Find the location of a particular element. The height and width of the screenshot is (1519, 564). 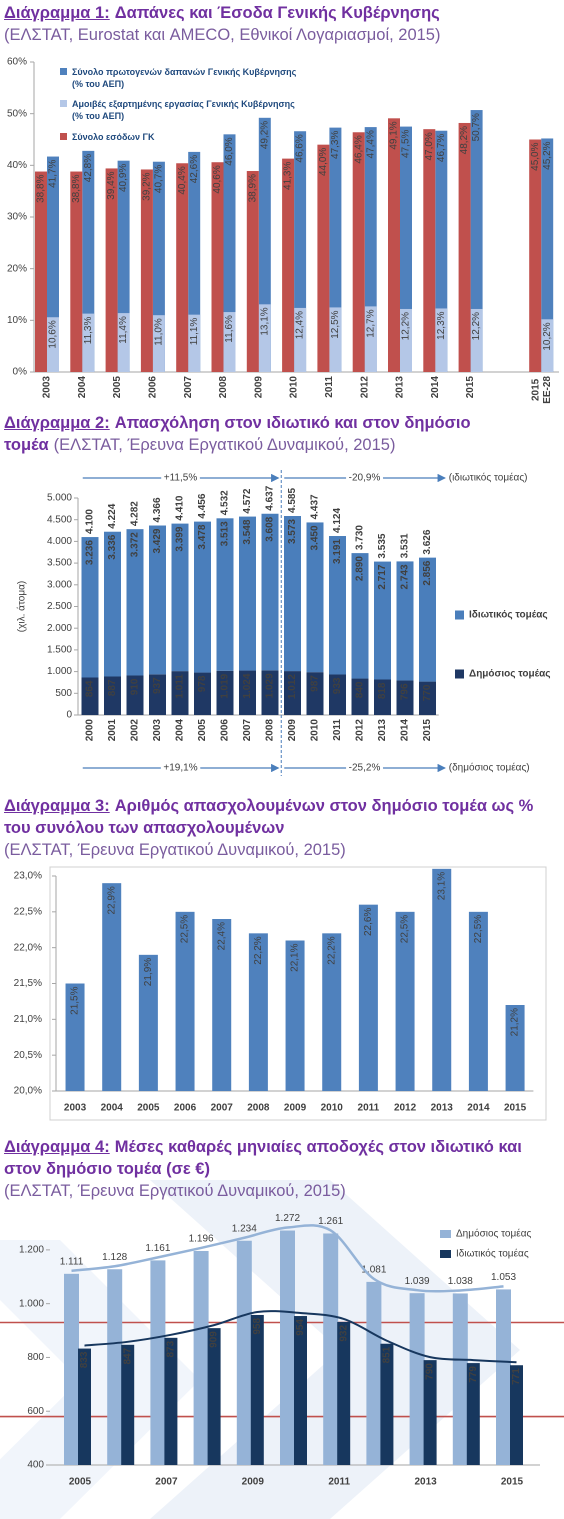

value-label: 40,7% is located at coordinates (159, 179).